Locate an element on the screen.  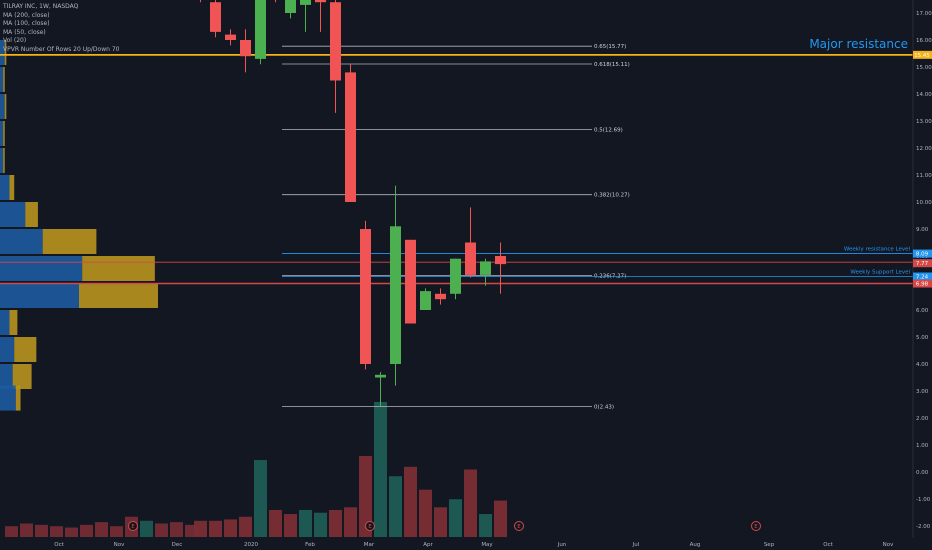
time-tick-label: Sep is located at coordinates (769, 545).